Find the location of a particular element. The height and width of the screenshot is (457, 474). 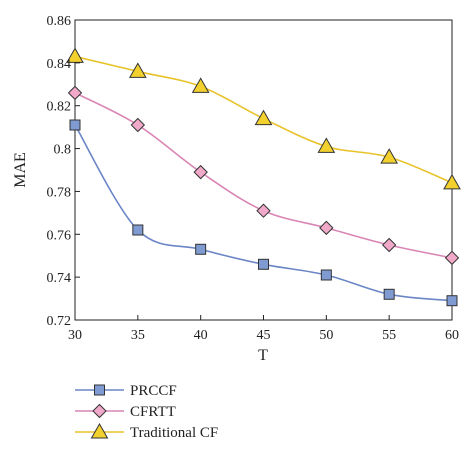

x-axis-title: T is located at coordinates (263, 355).